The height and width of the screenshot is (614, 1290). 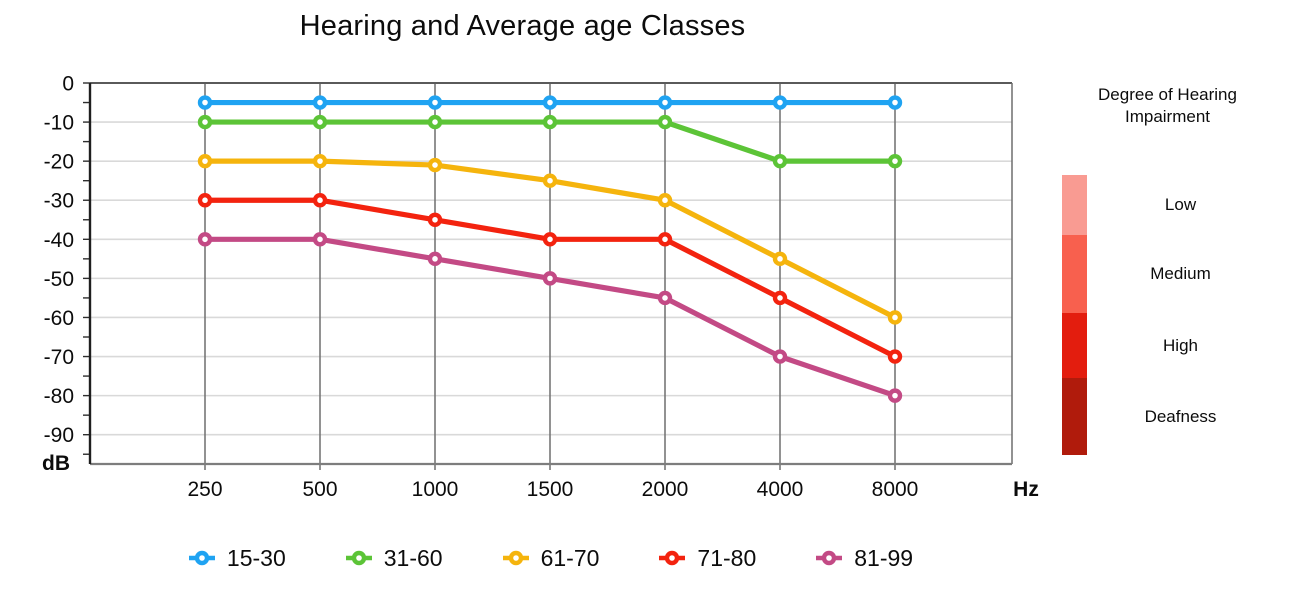 I want to click on impairment-legend-title: Degree of Hearing Impairment, so click(x=1167, y=106).